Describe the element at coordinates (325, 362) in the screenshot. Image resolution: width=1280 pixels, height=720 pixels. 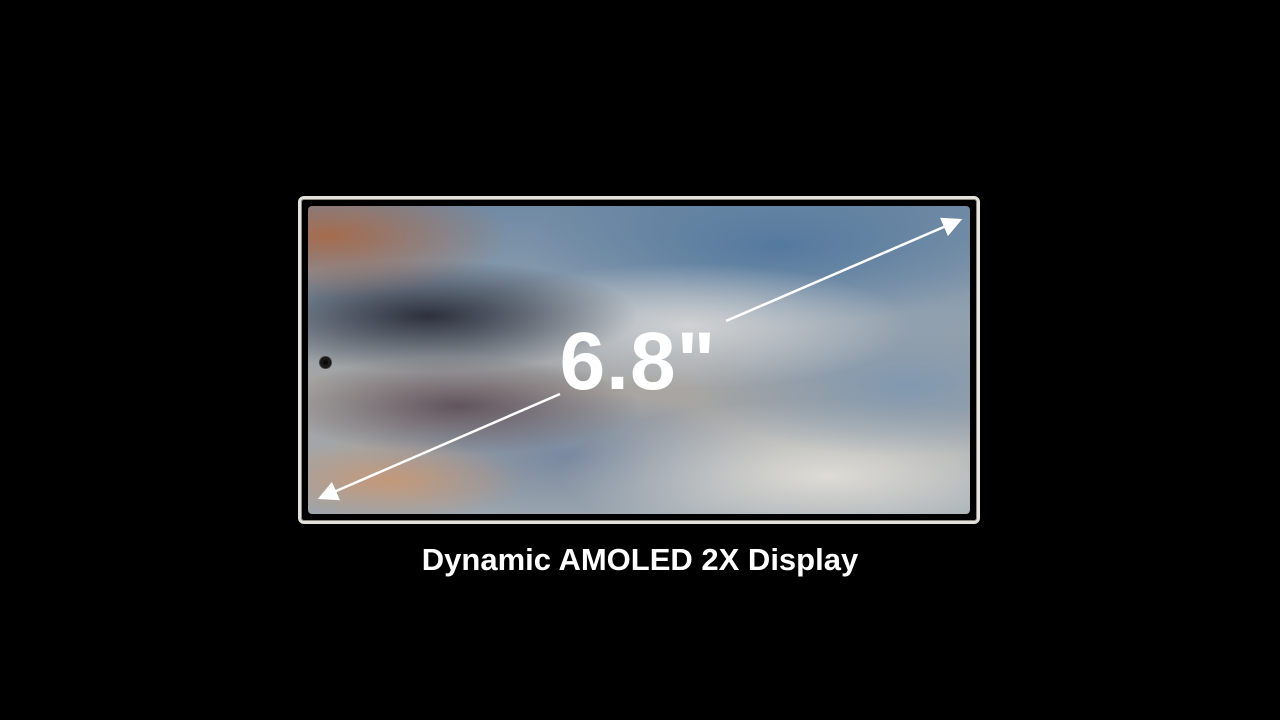
I see `camera-hole-icon` at that location.